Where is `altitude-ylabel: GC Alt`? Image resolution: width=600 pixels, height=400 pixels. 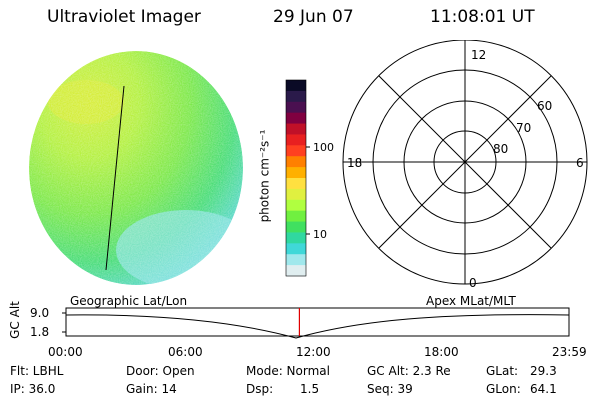
altitude-ylabel: GC Alt is located at coordinates (14, 320).